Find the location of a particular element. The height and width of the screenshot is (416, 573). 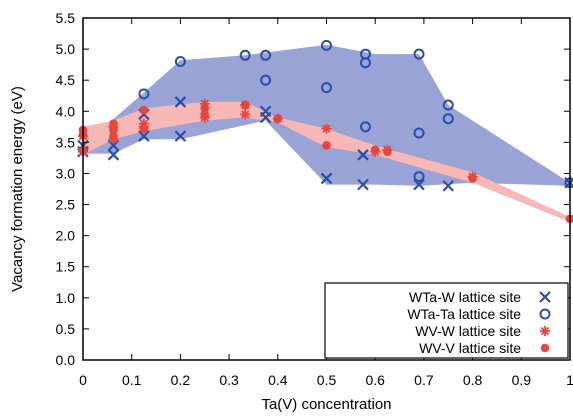

legend-marker-0-stroke-b is located at coordinates (545, 297).